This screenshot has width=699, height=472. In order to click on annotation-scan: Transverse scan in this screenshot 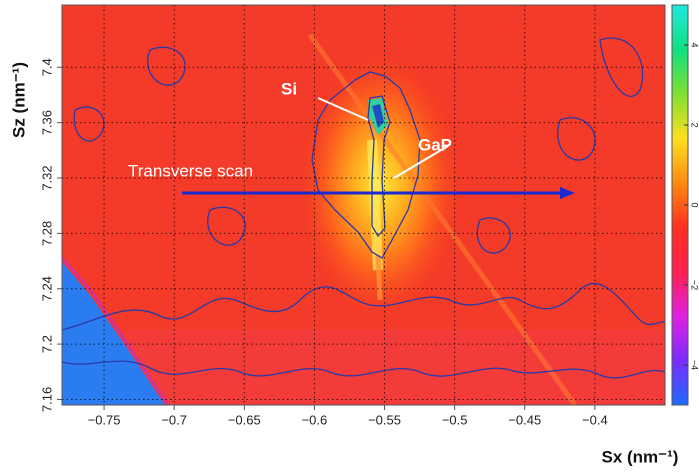, I will do `click(190, 170)`.